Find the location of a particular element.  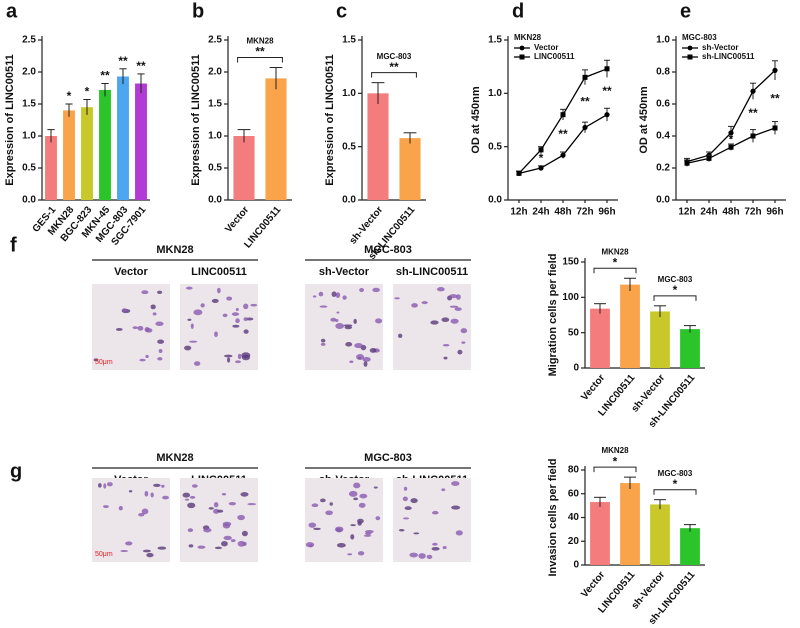

y-tick-label: 2.5 is located at coordinates (29, 40).